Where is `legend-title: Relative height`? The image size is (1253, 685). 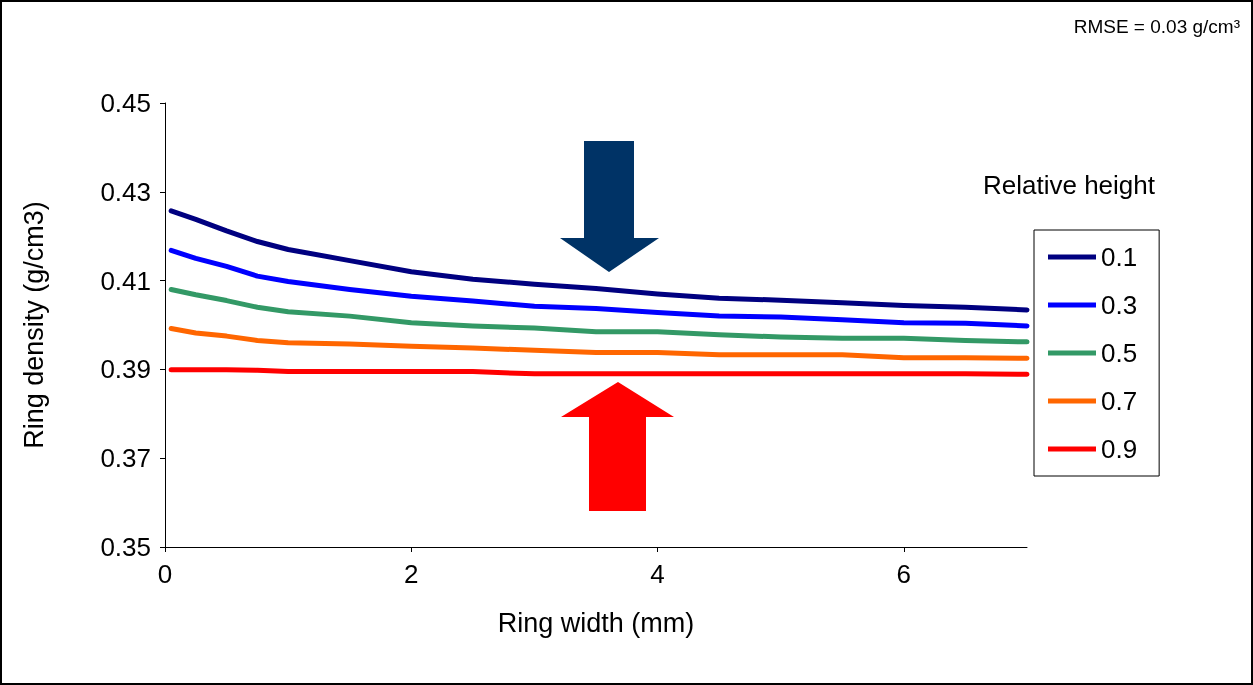
legend-title: Relative height is located at coordinates (1069, 185).